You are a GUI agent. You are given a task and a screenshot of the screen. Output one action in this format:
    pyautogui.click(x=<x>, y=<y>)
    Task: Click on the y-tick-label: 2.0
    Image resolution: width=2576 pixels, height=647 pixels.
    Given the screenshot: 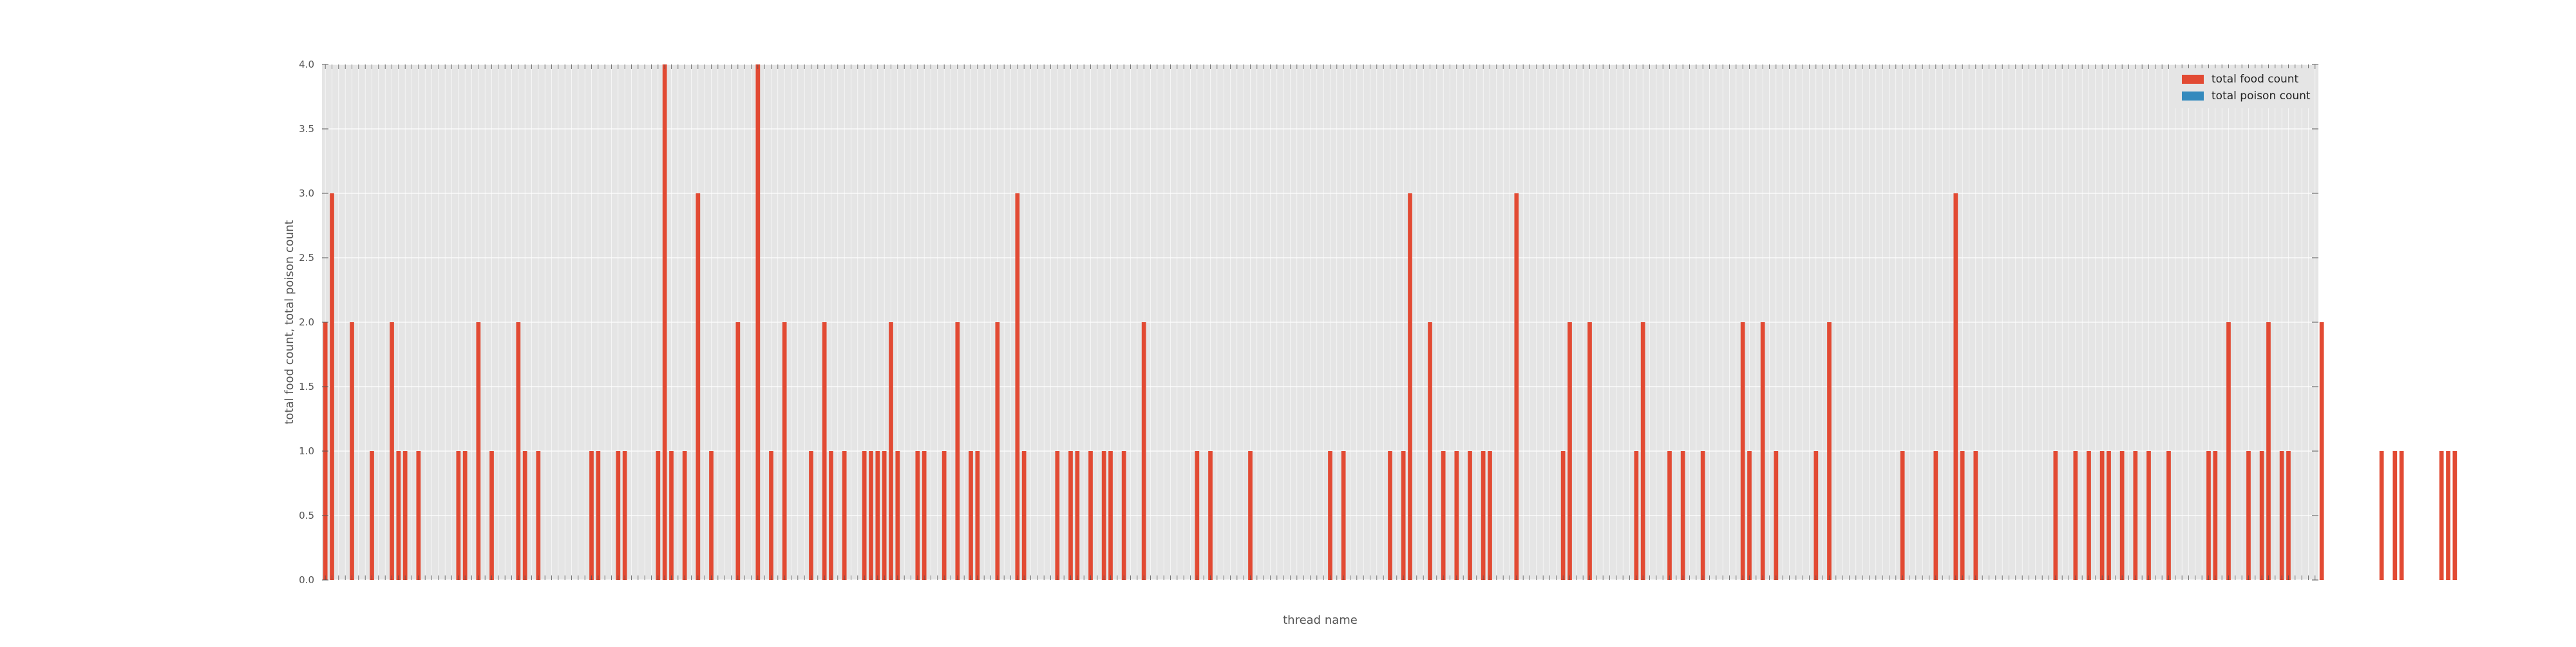 What is the action you would take?
    pyautogui.click(x=306, y=322)
    